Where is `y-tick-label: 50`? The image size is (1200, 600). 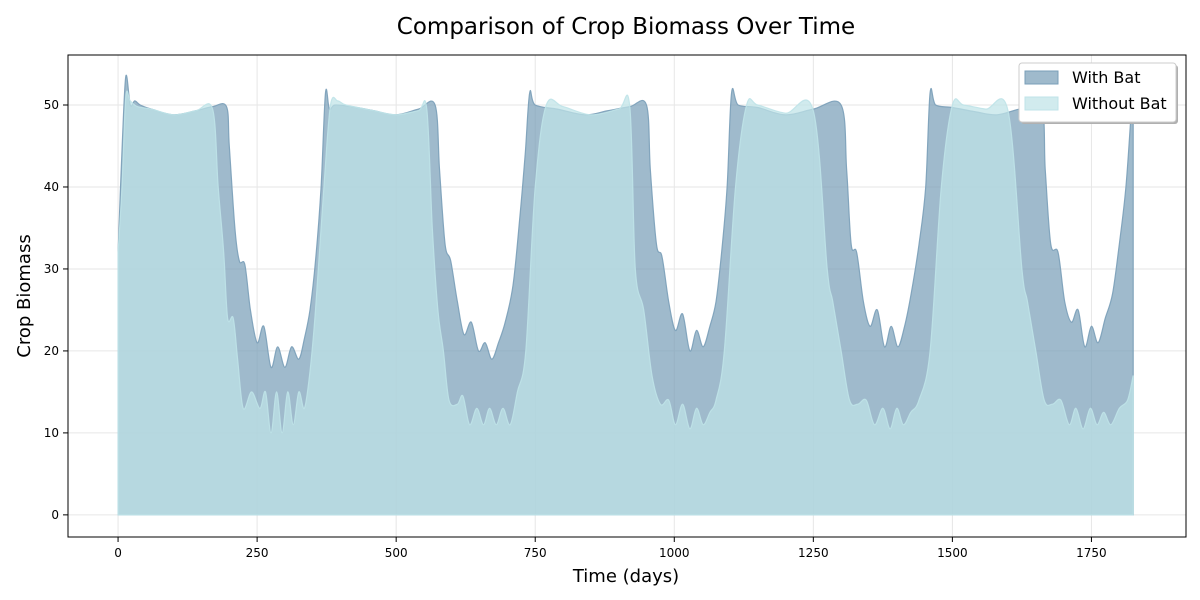 y-tick-label: 50 is located at coordinates (51, 105).